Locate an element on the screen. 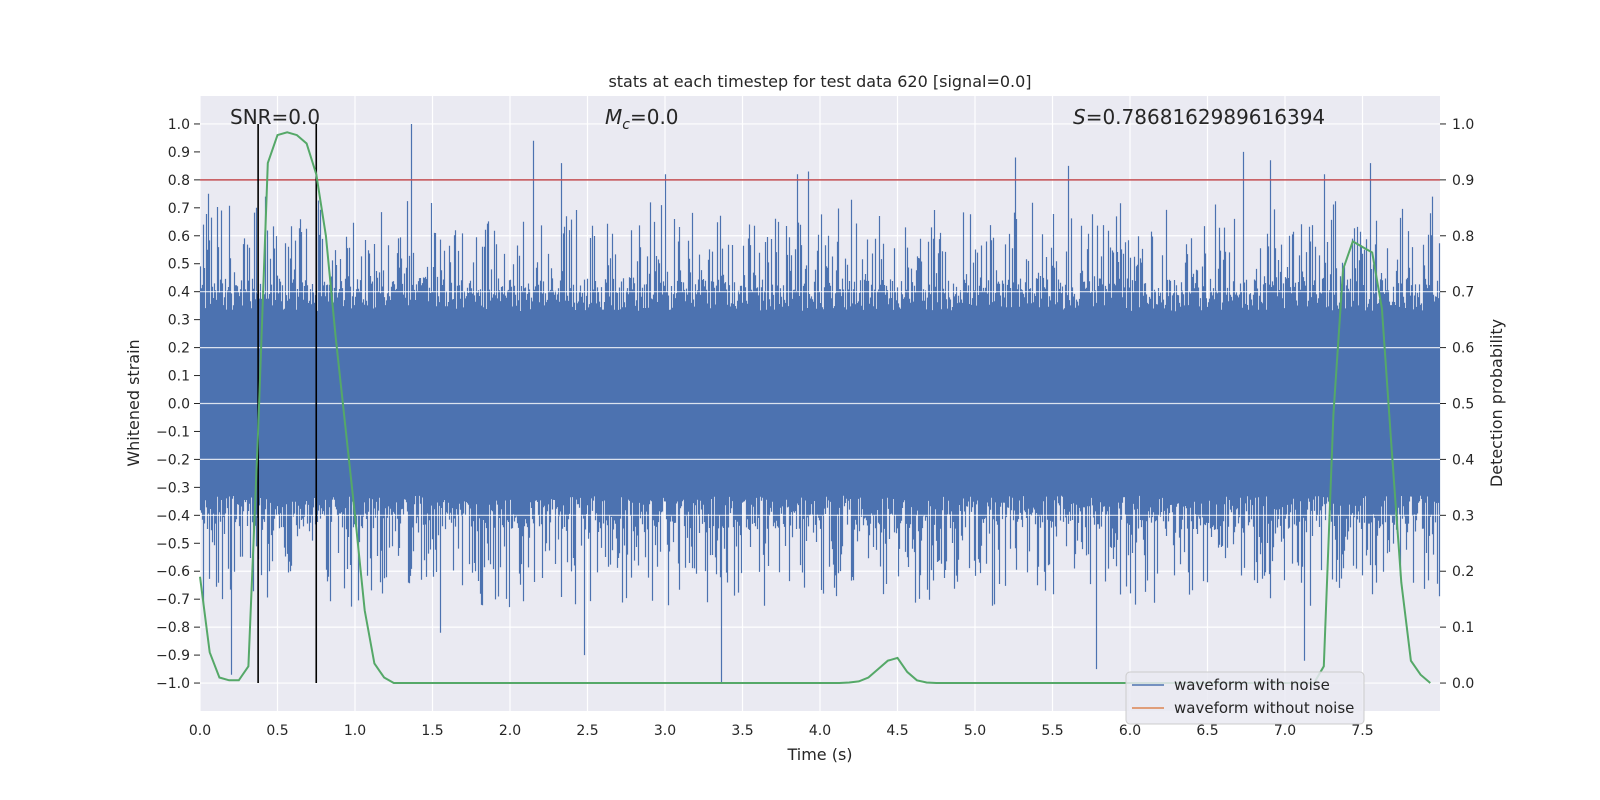 This screenshot has width=1600, height=800. y-tick-label: 0.3 is located at coordinates (179, 321).